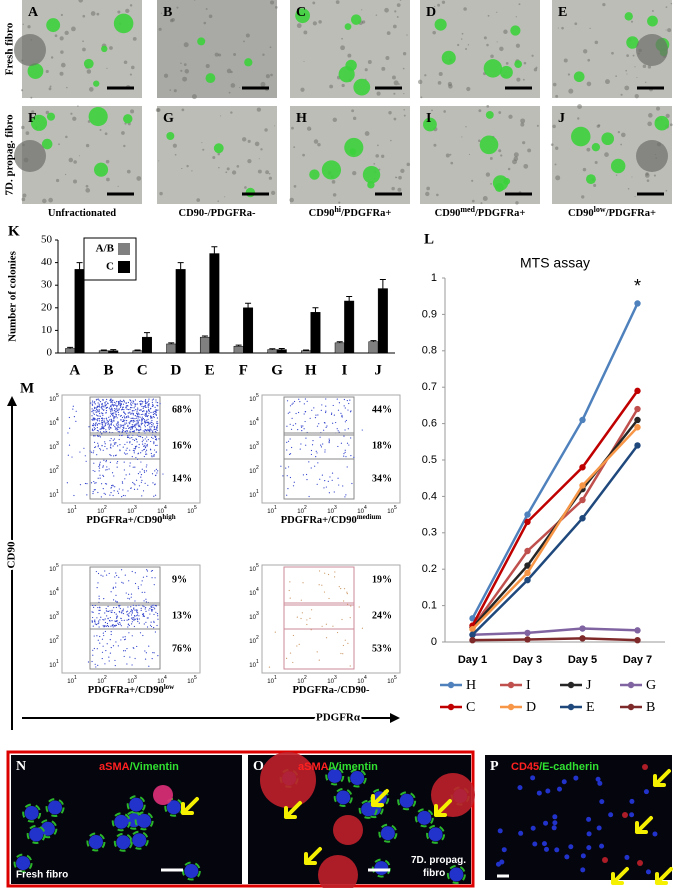 This screenshot has height=888, width=680. I want to click on y-tick-label: 0.3, so click(429, 533).